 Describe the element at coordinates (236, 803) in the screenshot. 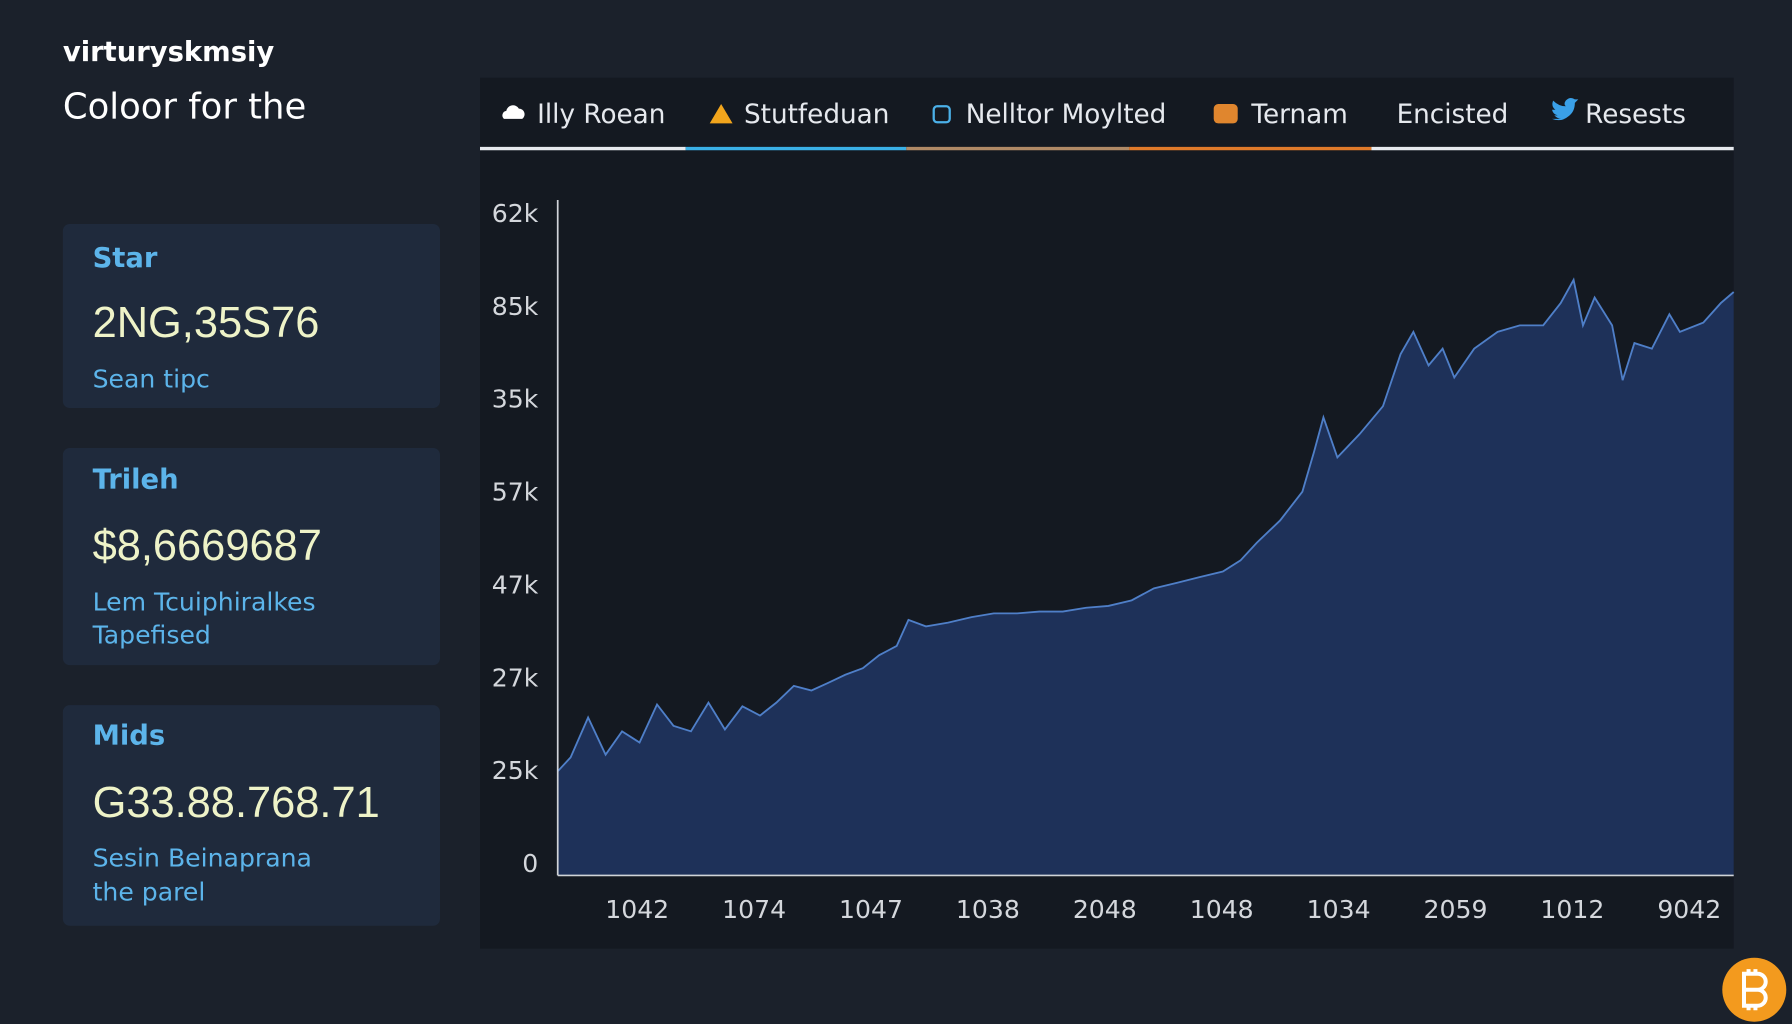

I see `card-value: G33.88.768.71` at that location.